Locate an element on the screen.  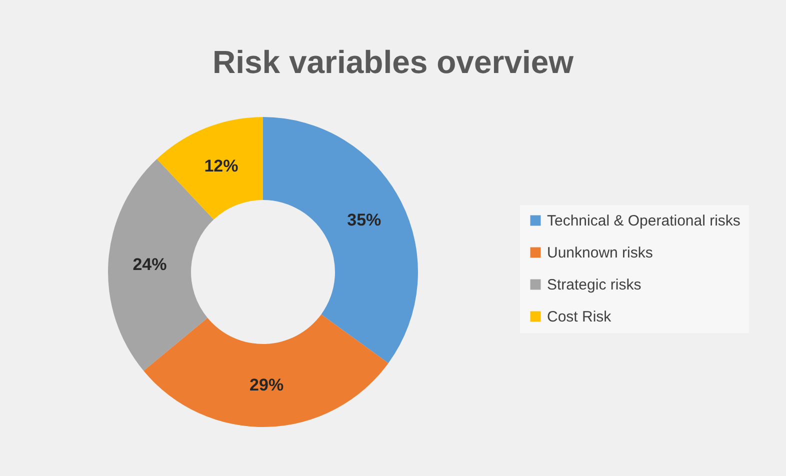
data-label: 35% is located at coordinates (364, 220).